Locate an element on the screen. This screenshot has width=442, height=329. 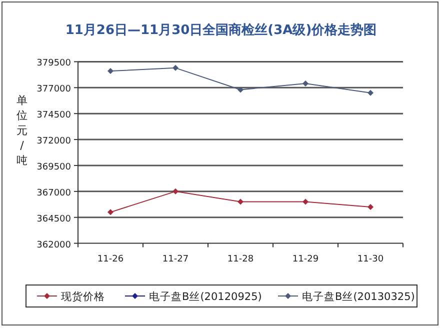
y-tick-label: 372000 is located at coordinates (54, 141).